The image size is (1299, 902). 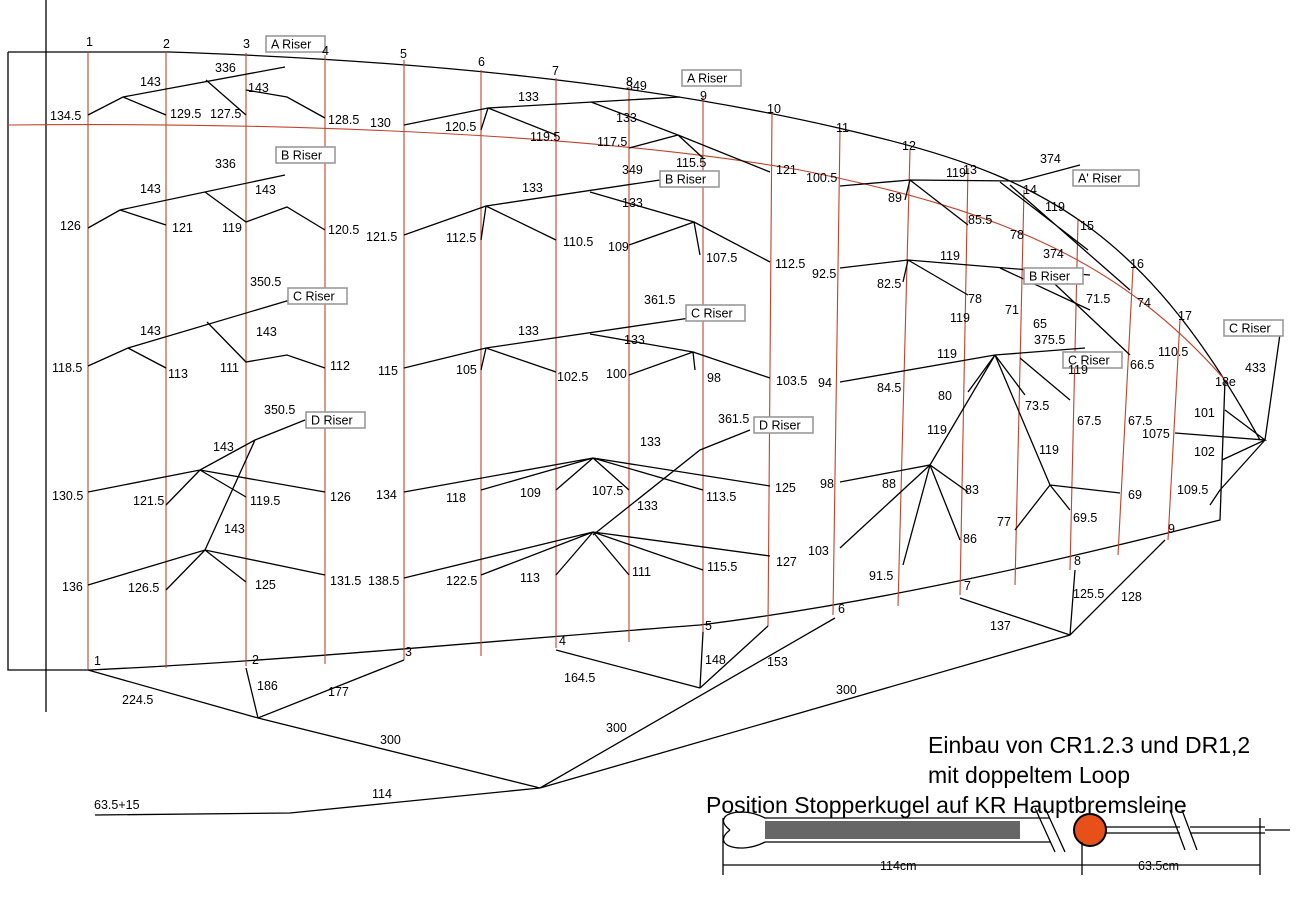 What do you see at coordinates (1089, 745) in the screenshot?
I see `note-line-1: Einbau von CR1.2.3 und DR1,2` at bounding box center [1089, 745].